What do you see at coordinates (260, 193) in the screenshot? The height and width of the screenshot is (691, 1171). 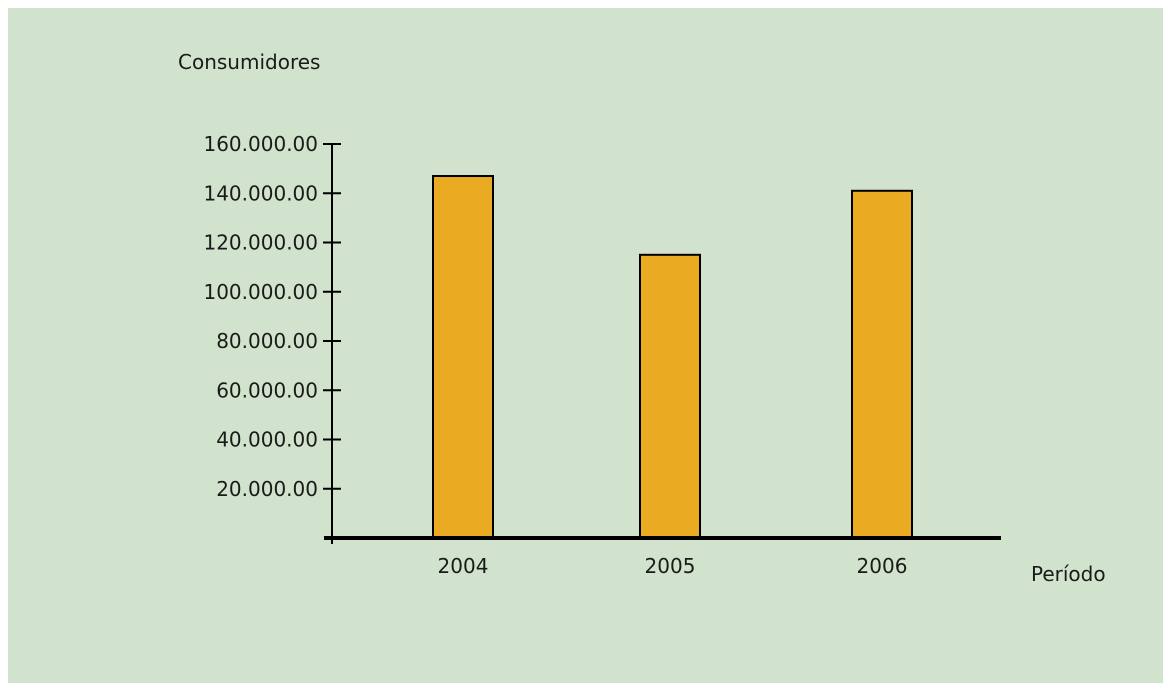 I see `y-tick-label: 140.000.00` at bounding box center [260, 193].